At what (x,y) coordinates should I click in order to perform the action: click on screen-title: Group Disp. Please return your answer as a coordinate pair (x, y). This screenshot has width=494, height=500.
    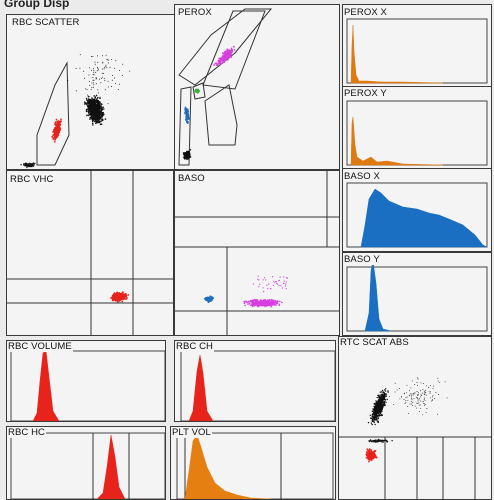
    Looking at the image, I should click on (37, 5).